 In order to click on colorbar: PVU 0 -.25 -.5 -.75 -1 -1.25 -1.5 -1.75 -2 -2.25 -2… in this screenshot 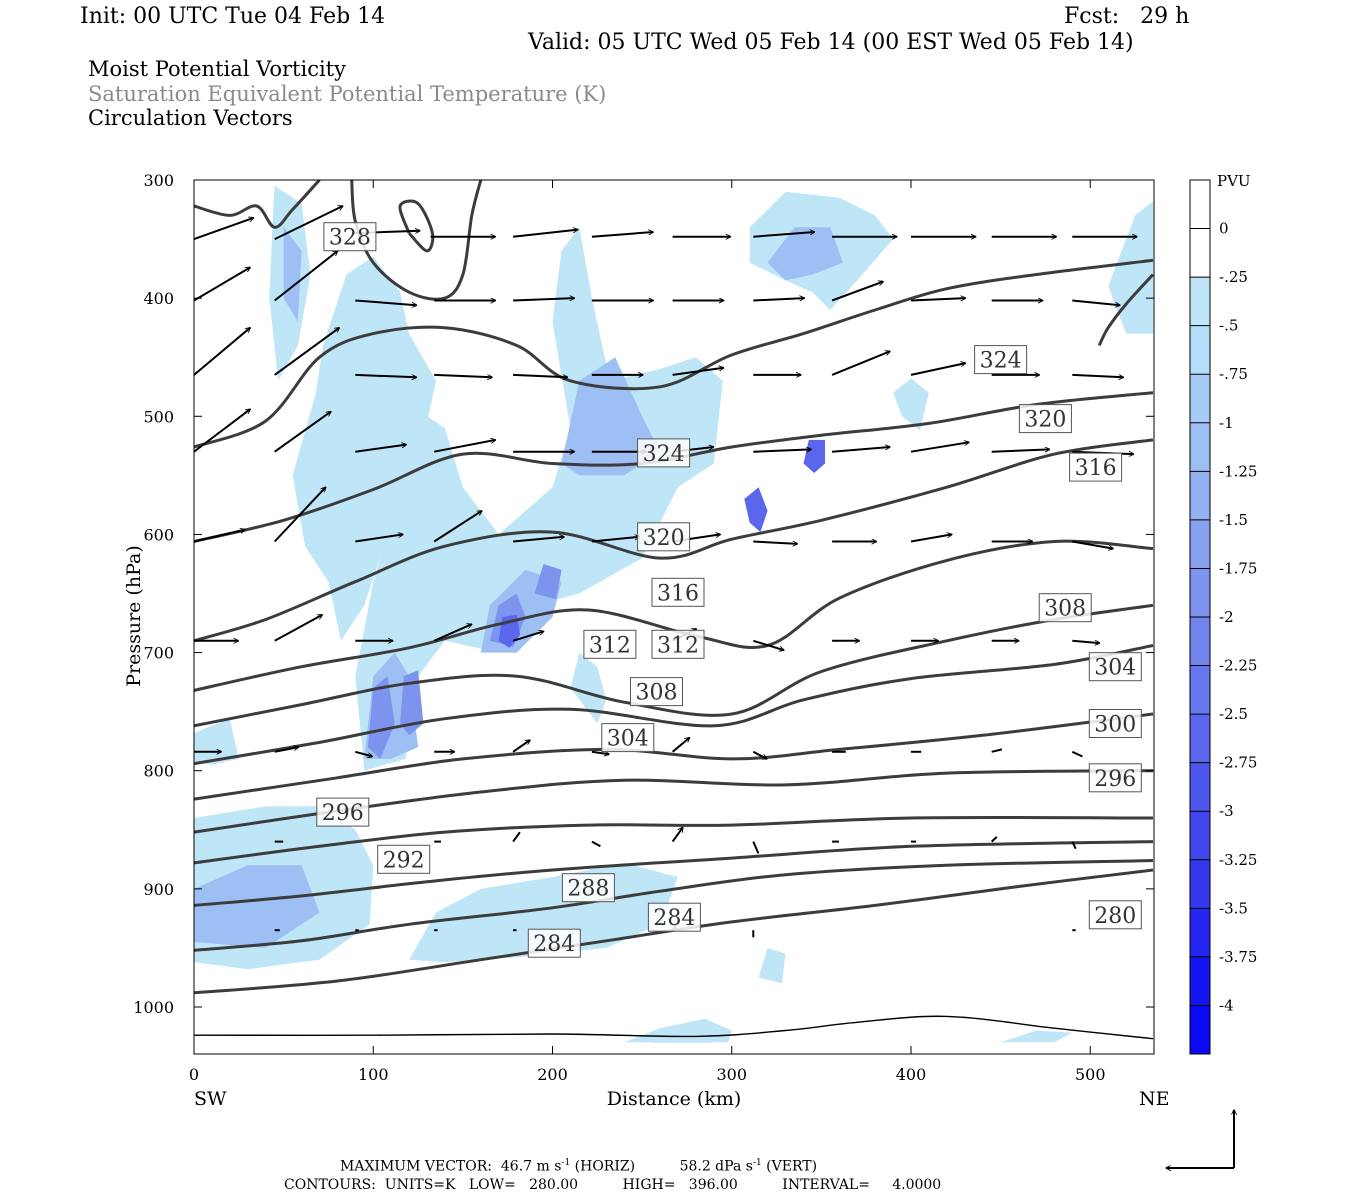, I will do `click(1223, 613)`.